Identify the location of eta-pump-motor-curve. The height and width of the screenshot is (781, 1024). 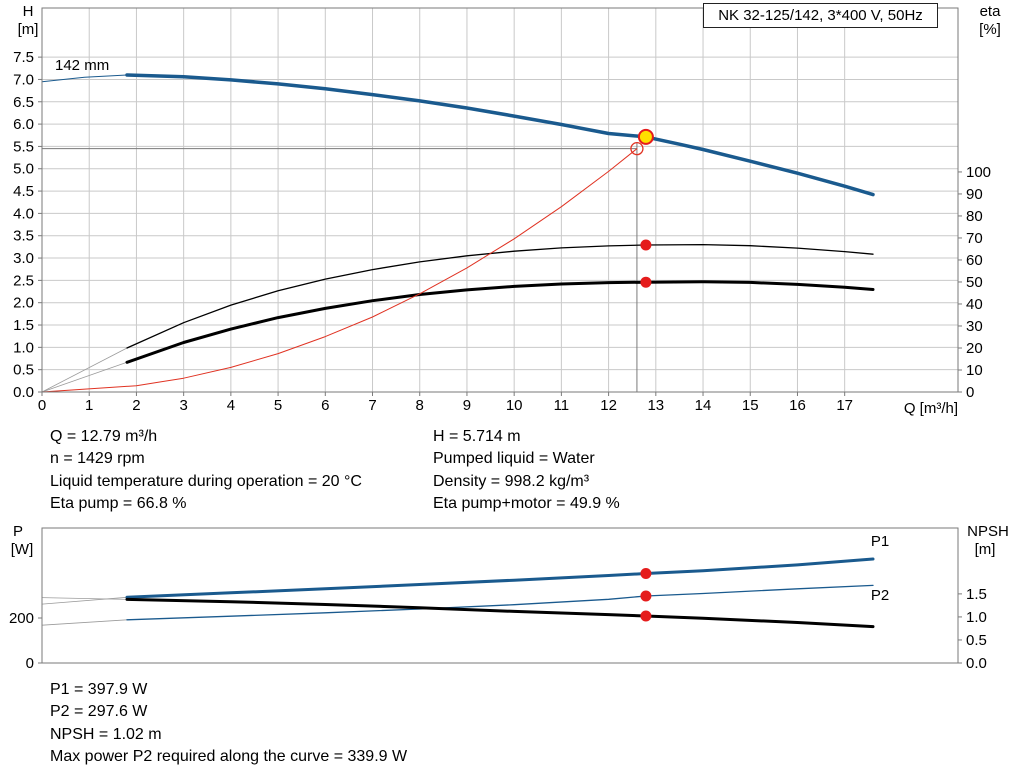
(500, 322).